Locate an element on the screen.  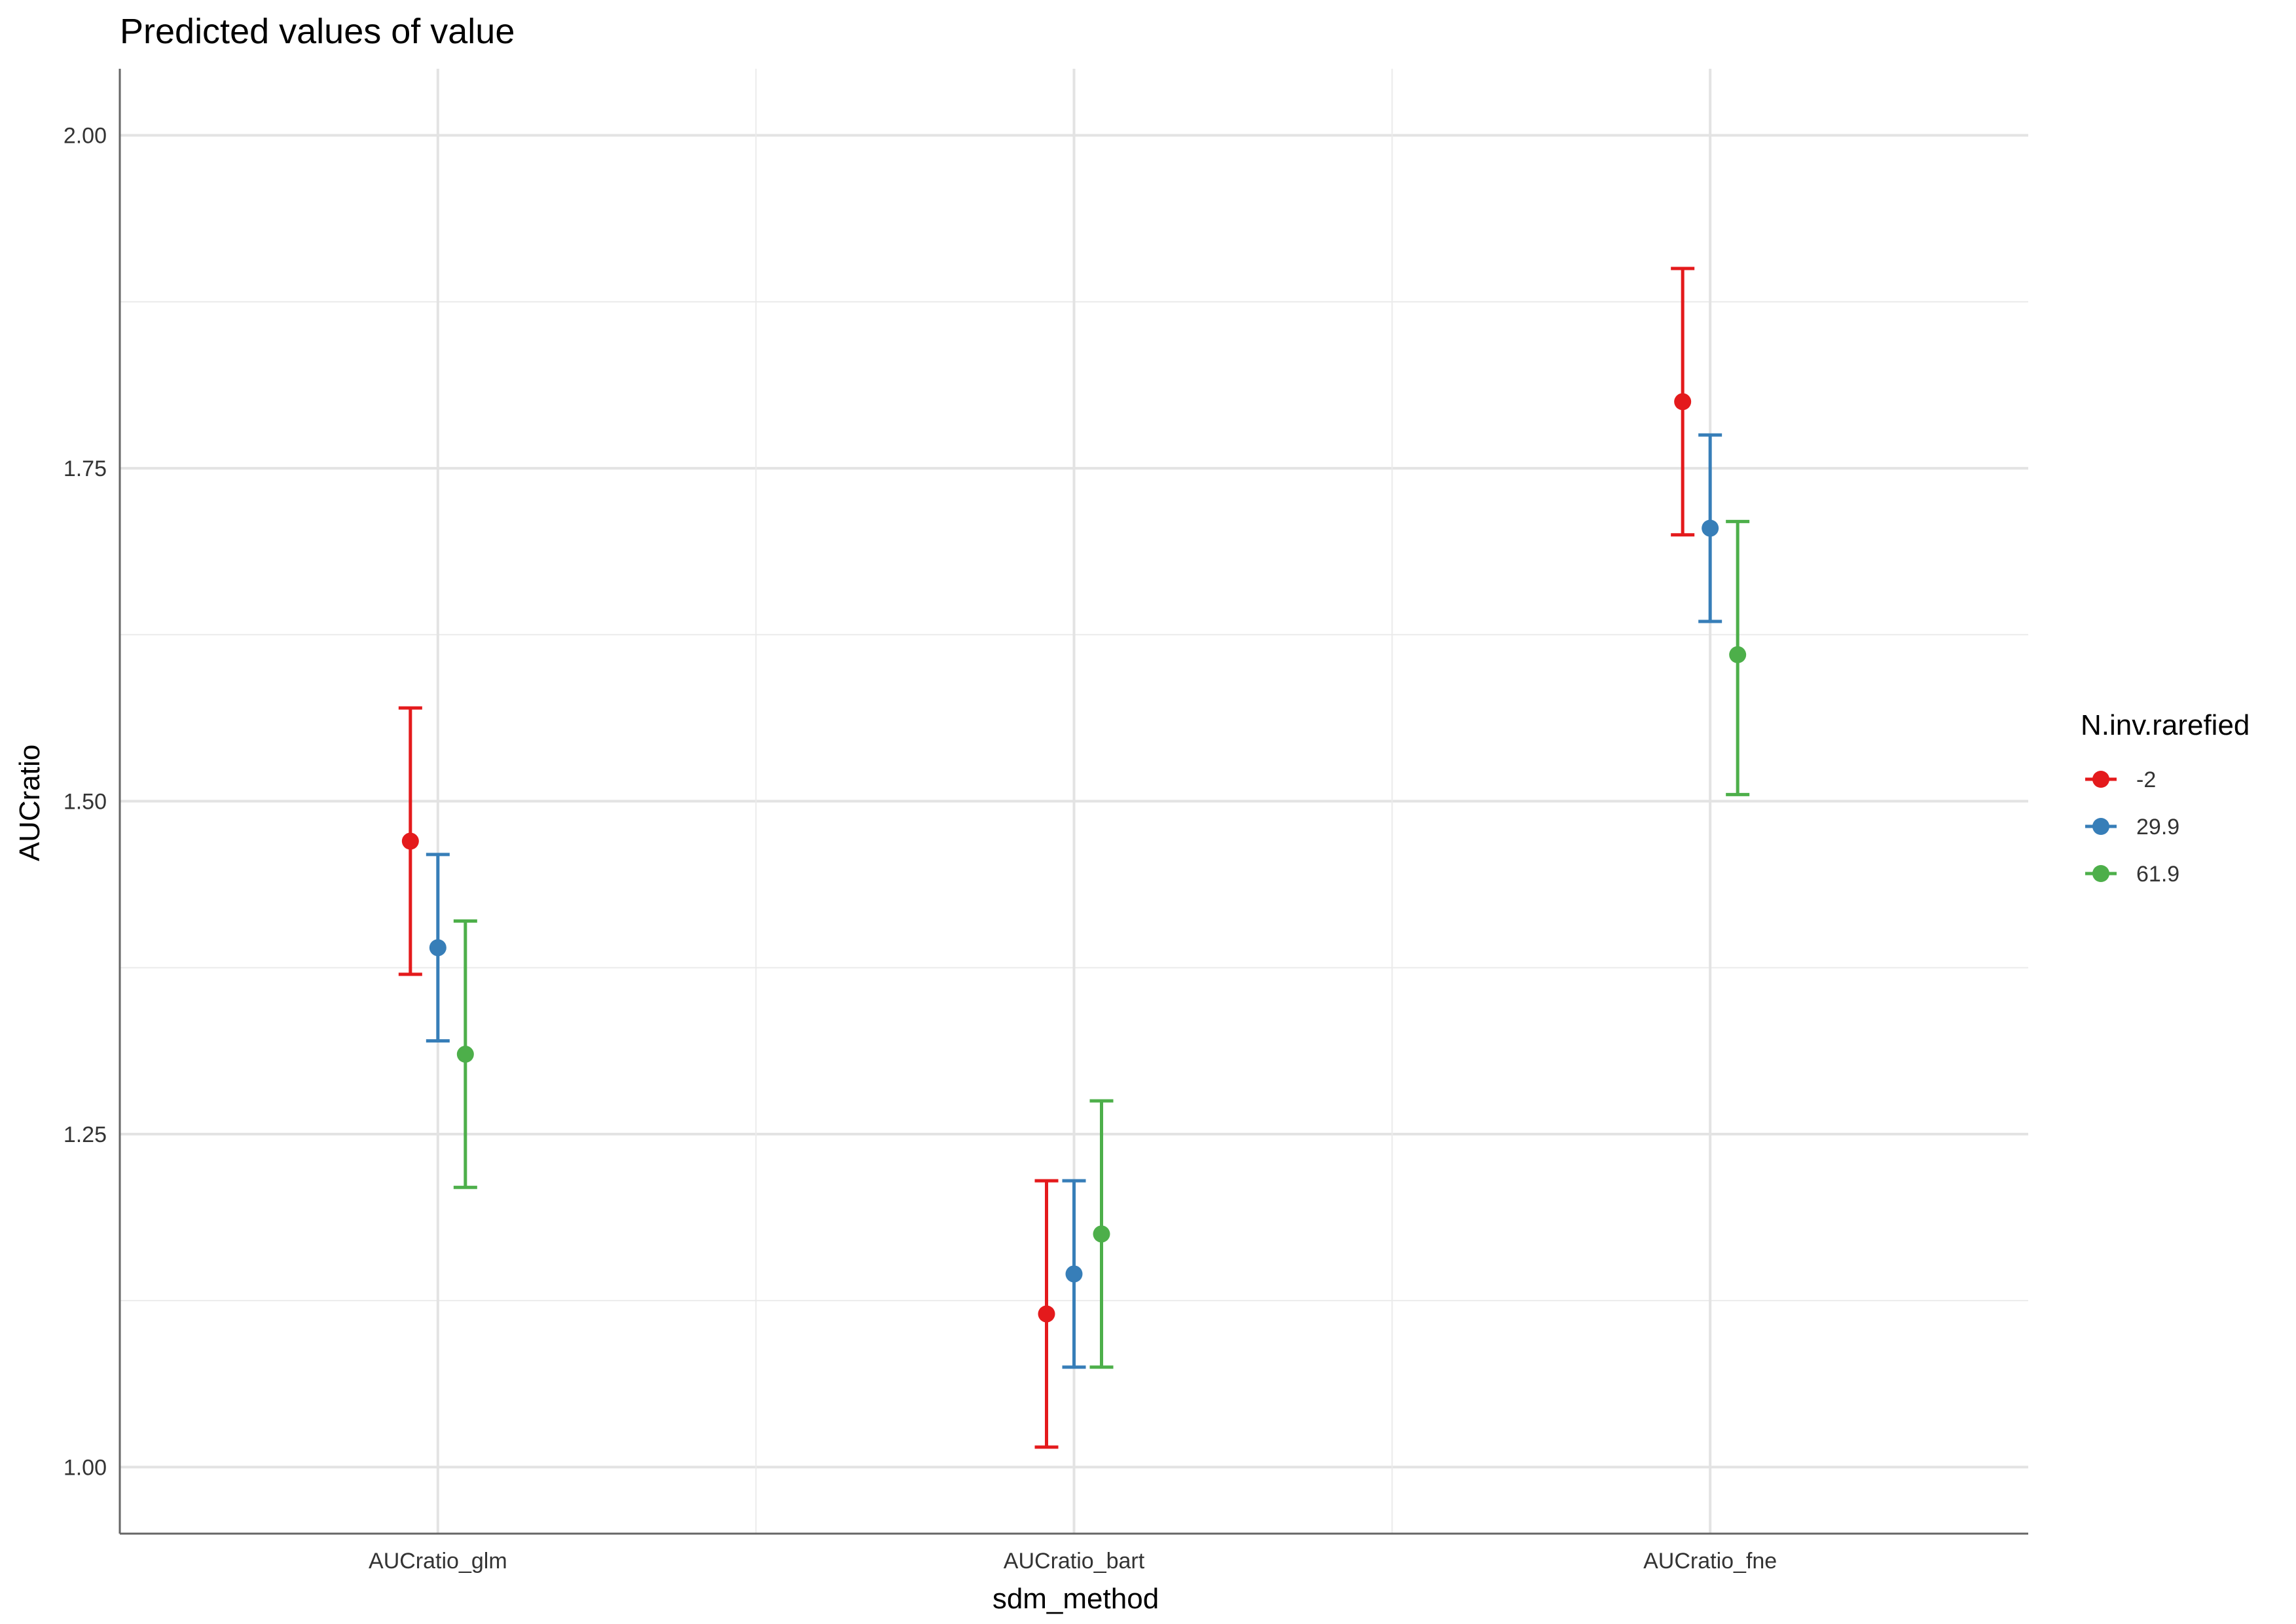
legend-label: 29.9 is located at coordinates (2157, 827).